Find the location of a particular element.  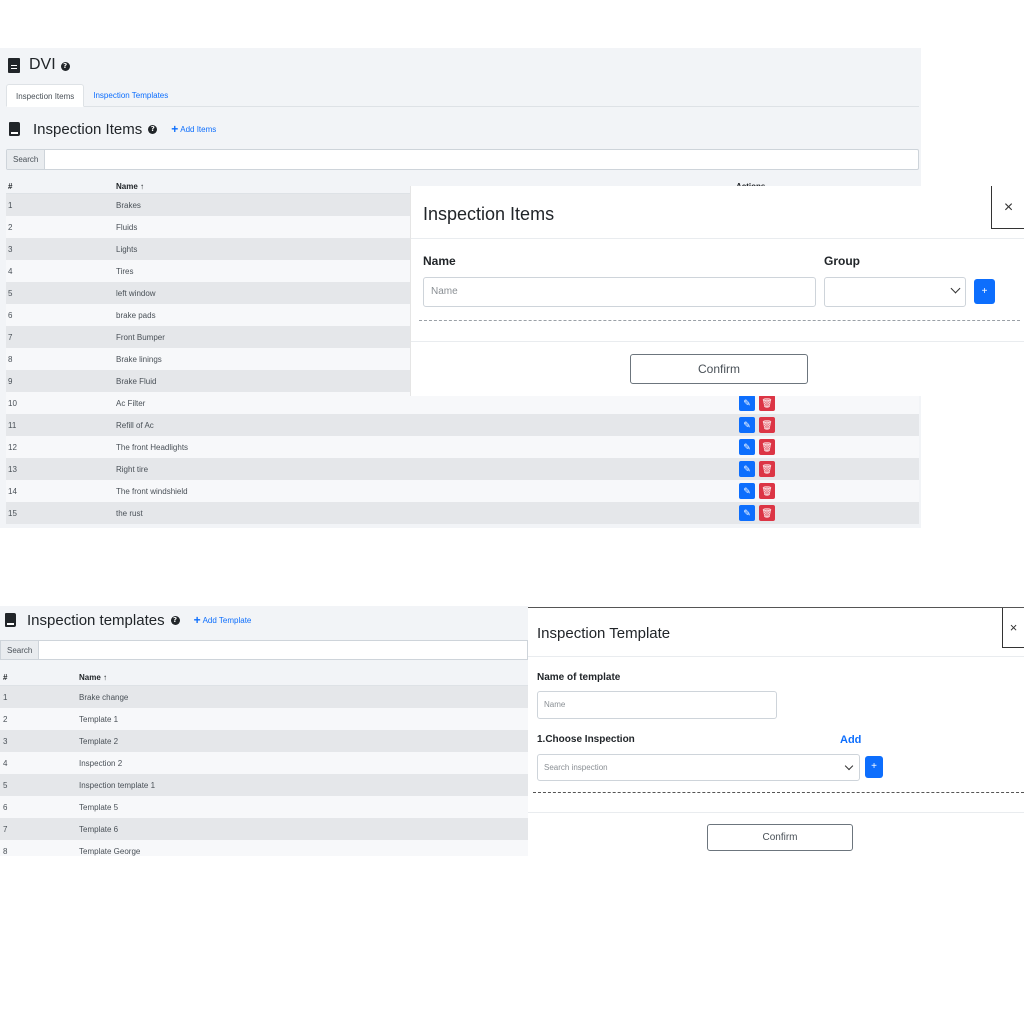

row-number: 2 is located at coordinates (10, 227).